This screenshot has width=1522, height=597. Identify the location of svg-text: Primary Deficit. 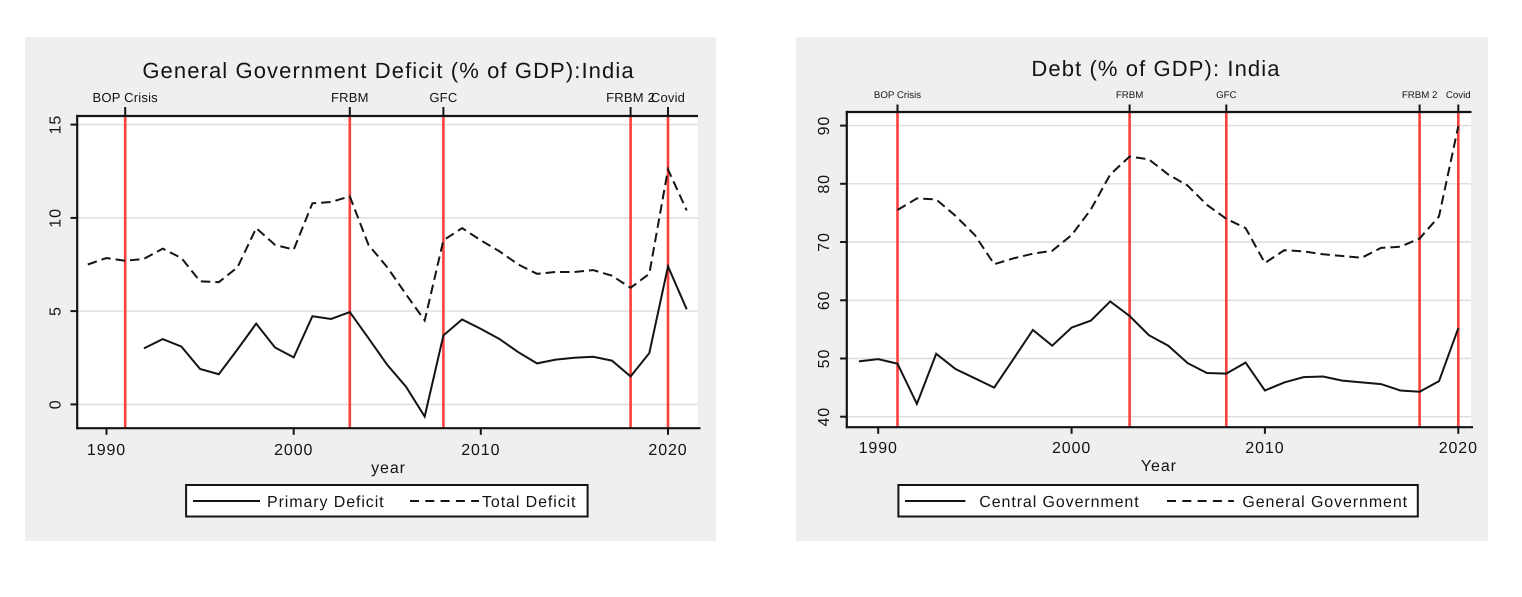
(326, 502).